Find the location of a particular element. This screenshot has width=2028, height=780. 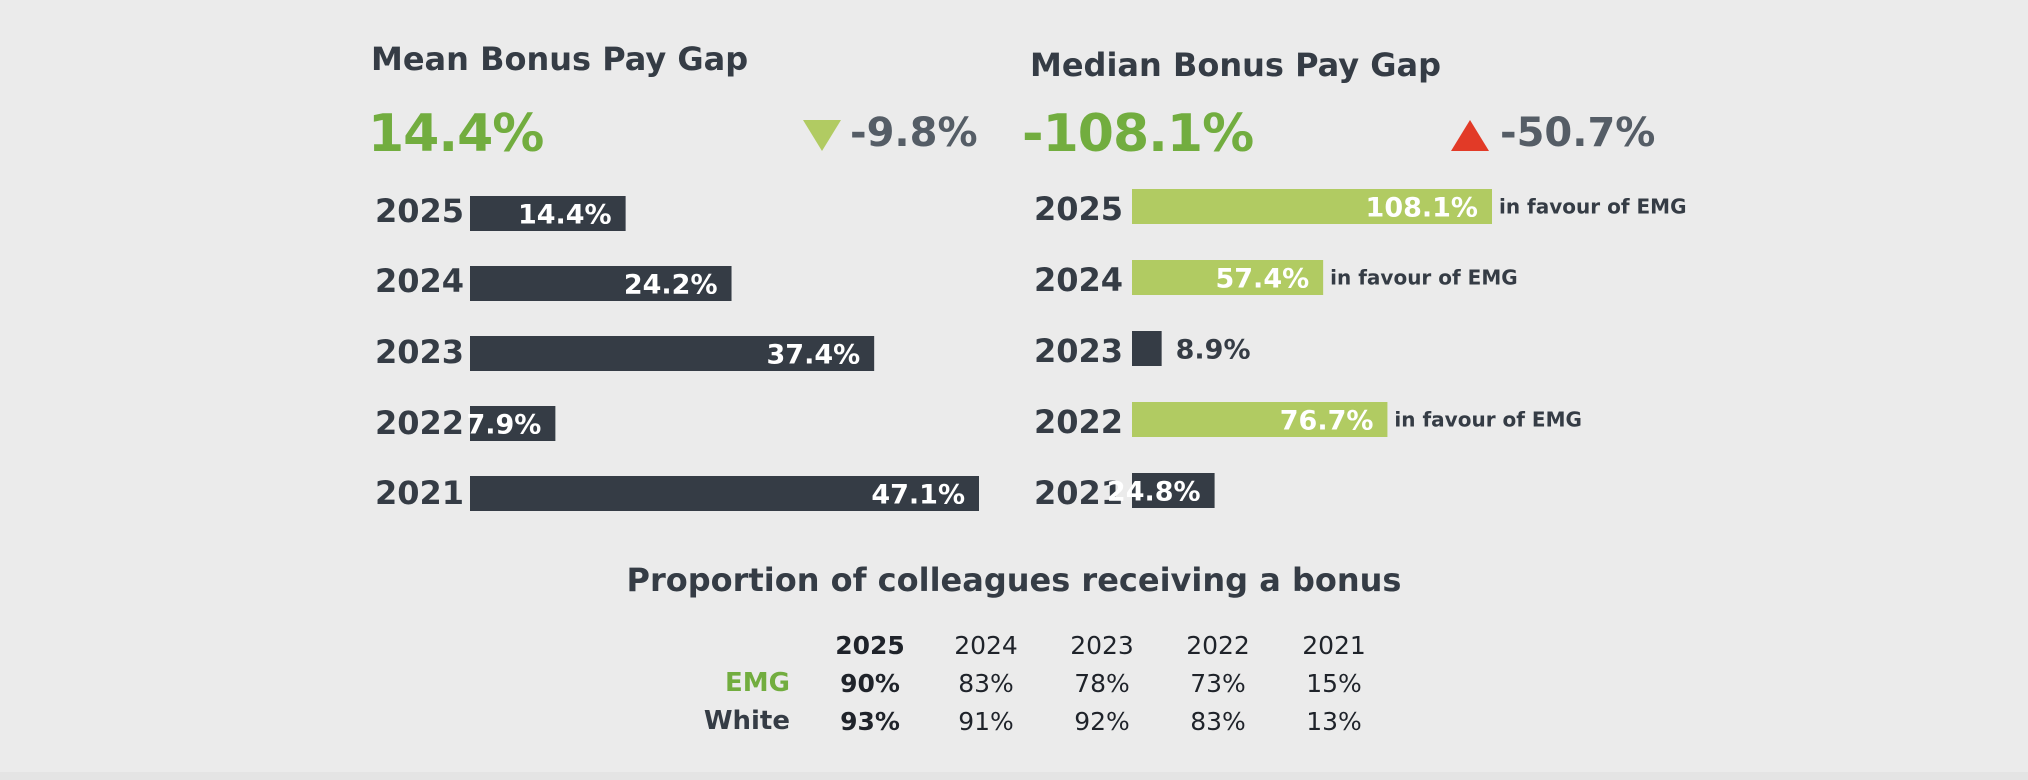

table-header-row: 2025 2024 2023 2022 2021 is located at coordinates (1026, 645).